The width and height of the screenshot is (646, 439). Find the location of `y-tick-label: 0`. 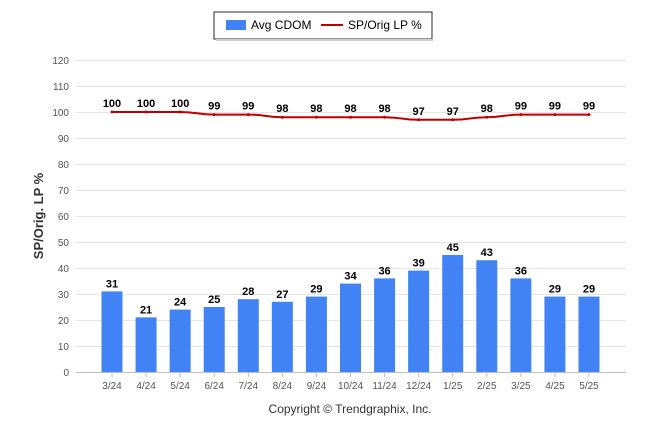

y-tick-label: 0 is located at coordinates (66, 373).